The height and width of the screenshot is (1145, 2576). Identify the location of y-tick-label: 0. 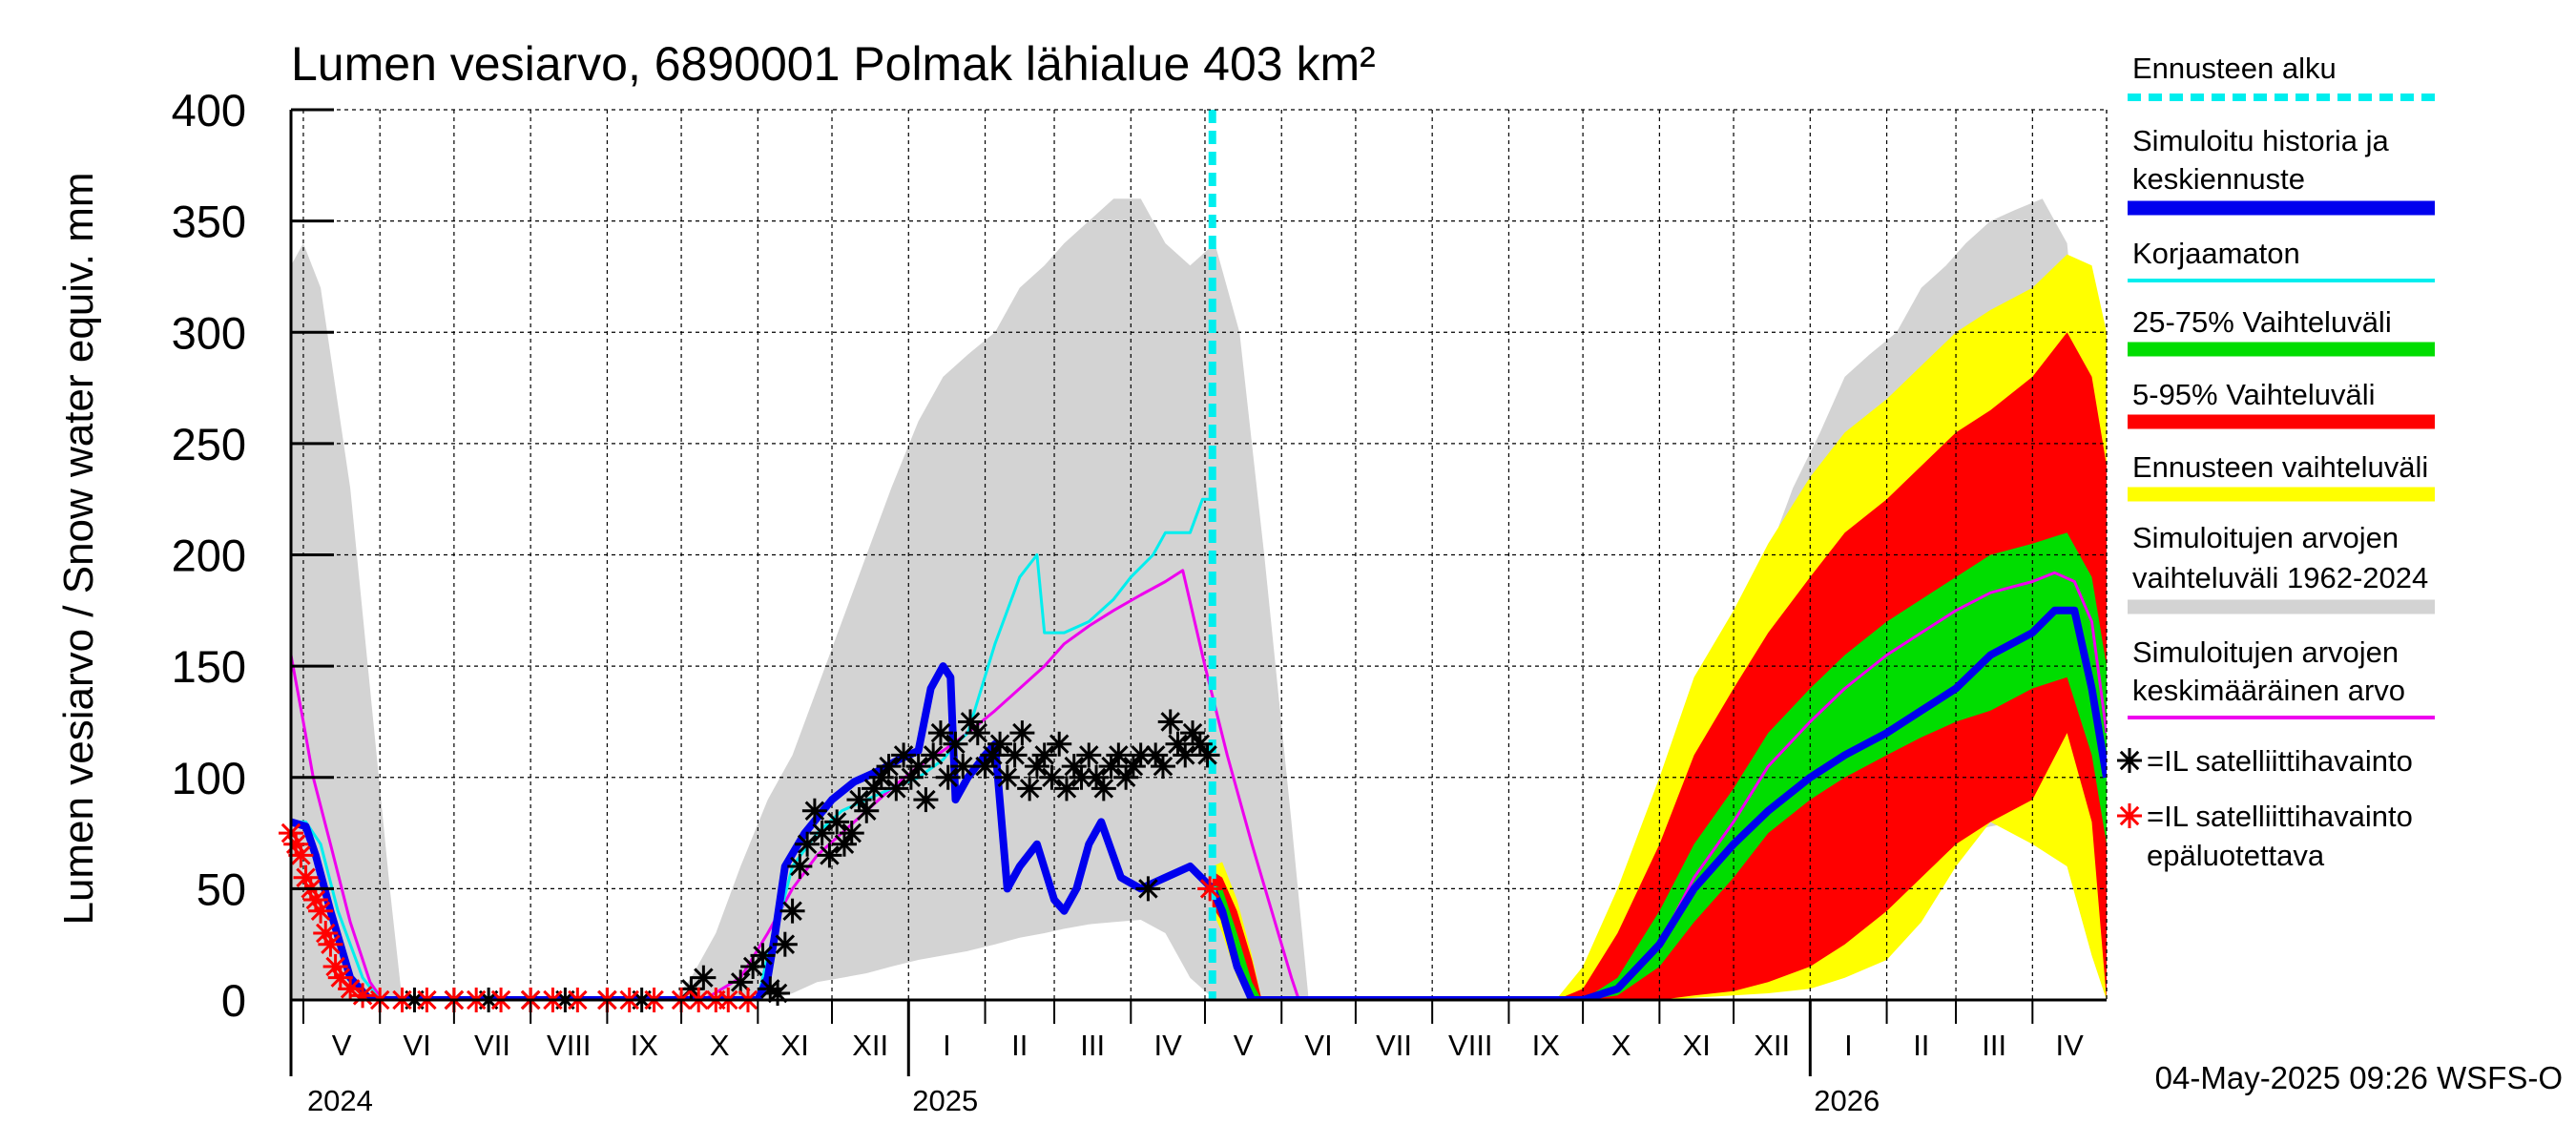
(233, 1000).